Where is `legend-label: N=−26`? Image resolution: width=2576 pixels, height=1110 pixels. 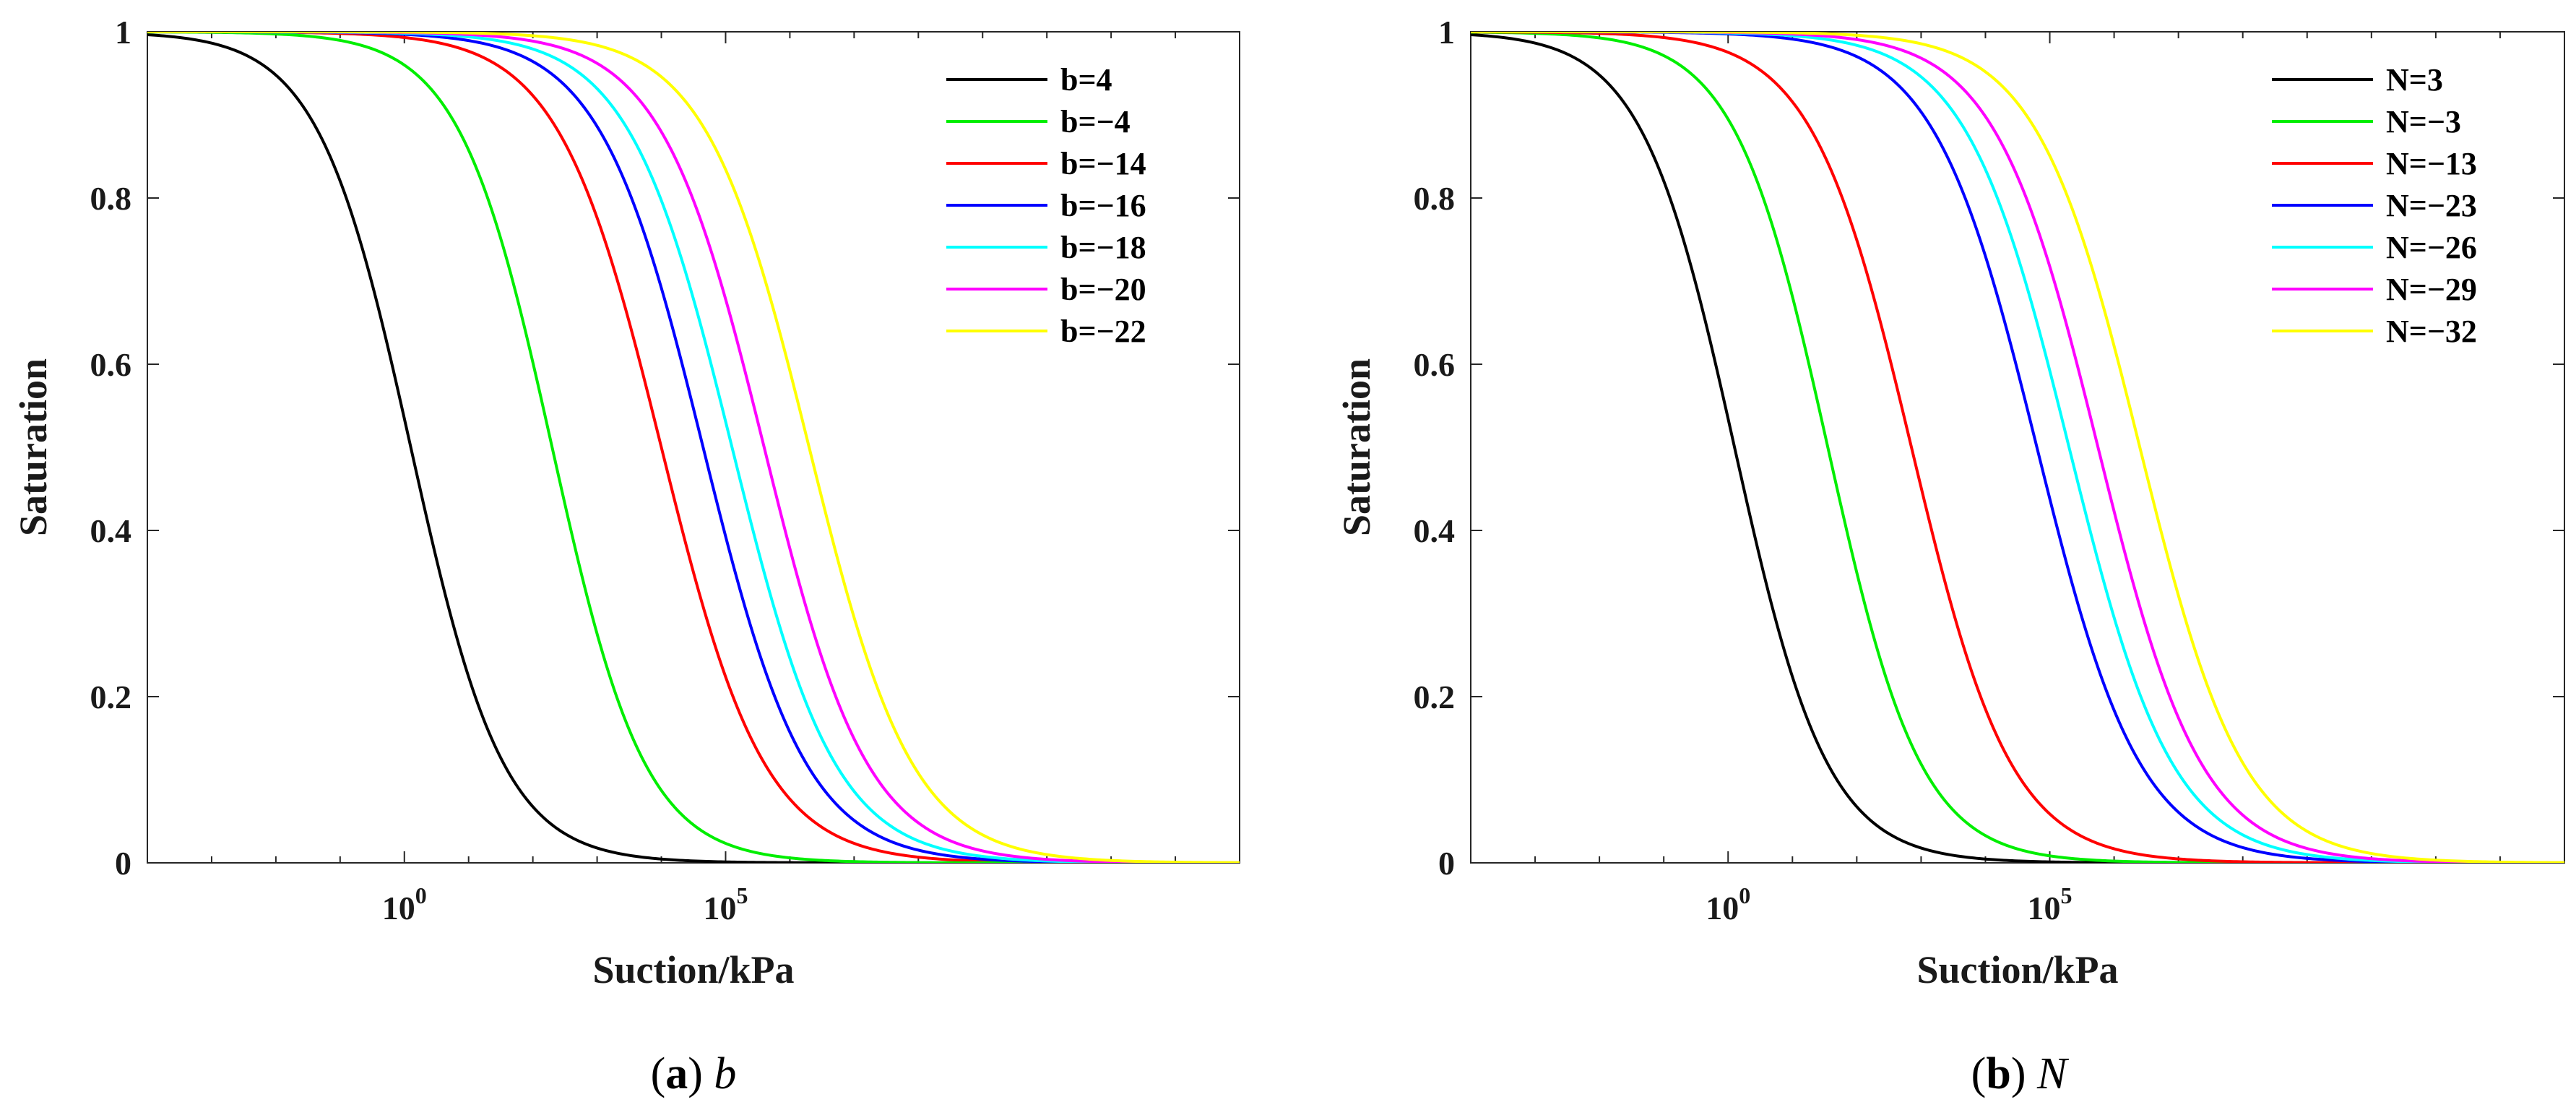 legend-label: N=−26 is located at coordinates (2431, 248).